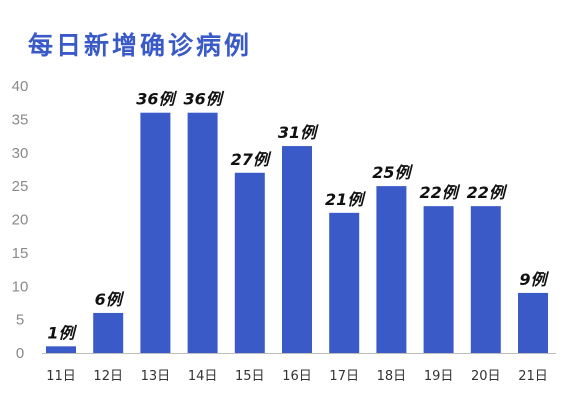 The height and width of the screenshot is (400, 572). I want to click on y-tick-label: 25, so click(20, 186).